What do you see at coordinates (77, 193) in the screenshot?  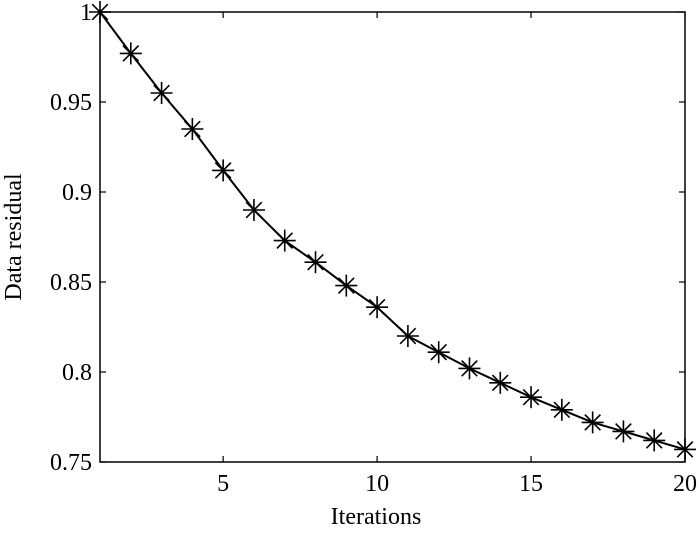 I see `y-tick-label: 0.9` at bounding box center [77, 193].